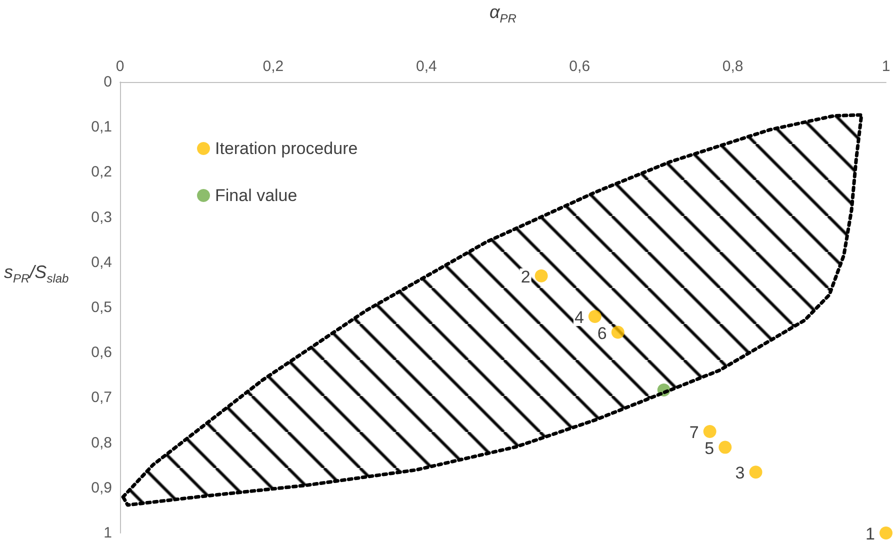 The image size is (896, 545). I want to click on annotation: 3, so click(740, 473).